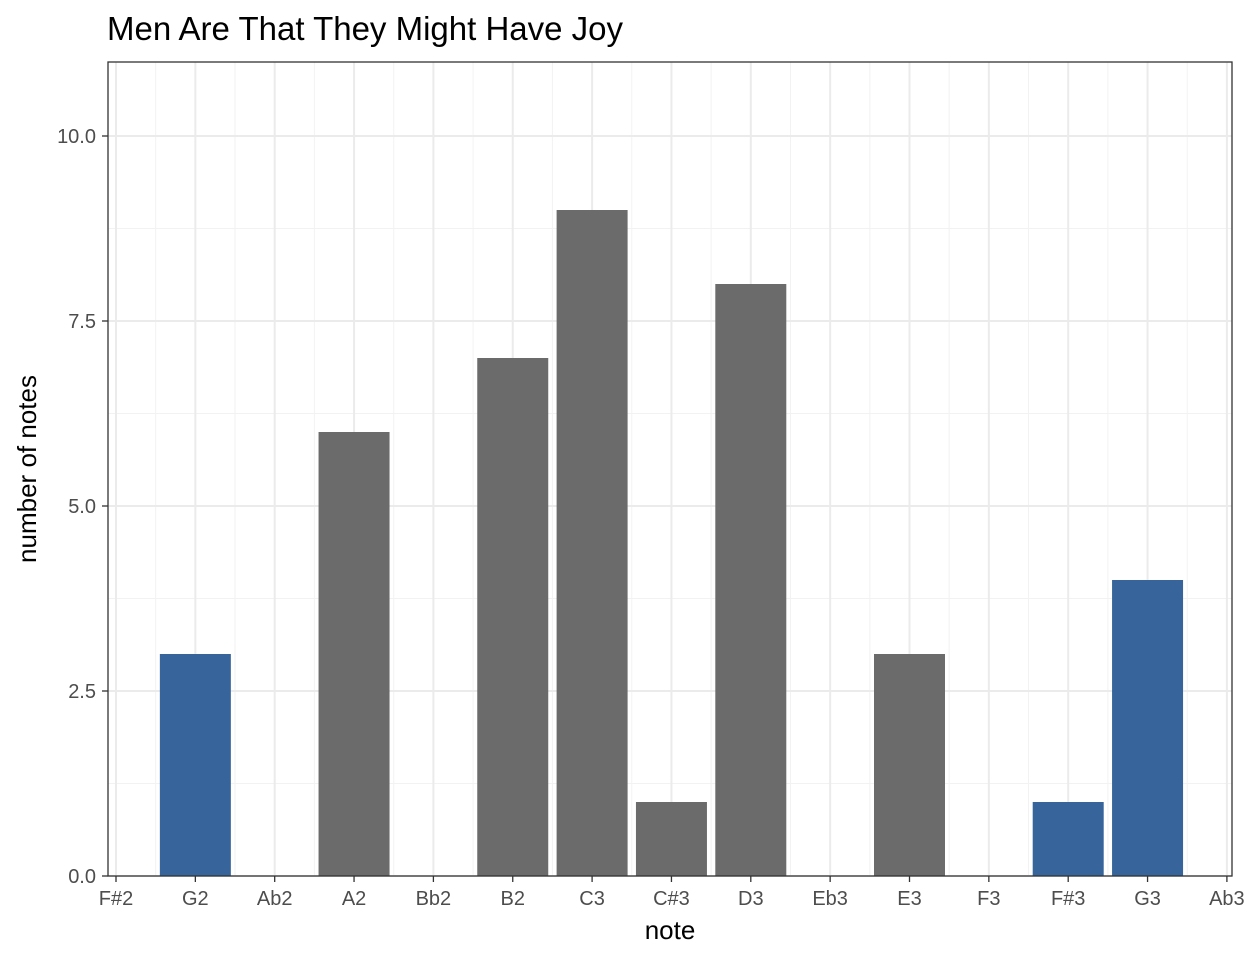 This screenshot has width=1248, height=960. Describe the element at coordinates (82, 692) in the screenshot. I see `y-tick-label: 2.5` at that location.